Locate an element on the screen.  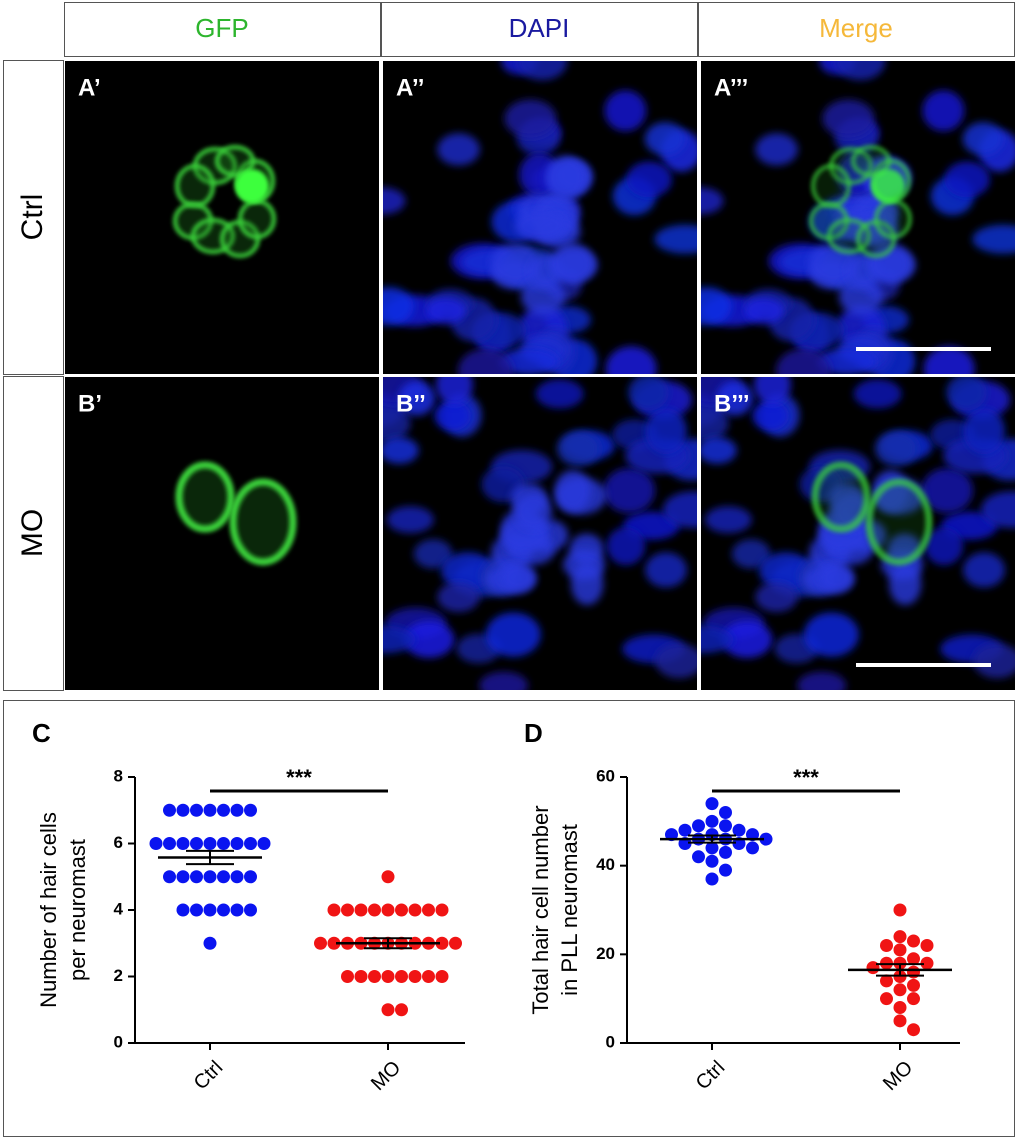
column-header: GFP is located at coordinates (221, 28).